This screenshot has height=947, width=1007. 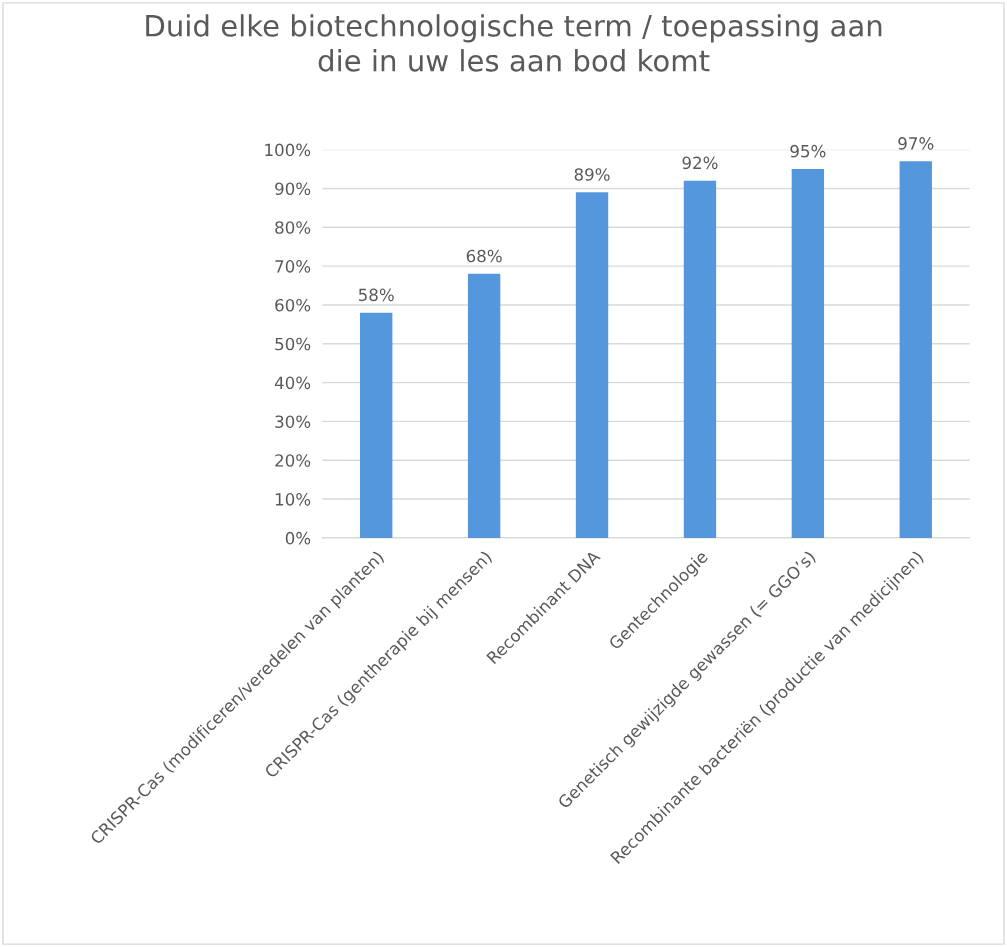 I want to click on y-tick-label: 20%, so click(x=293, y=460).